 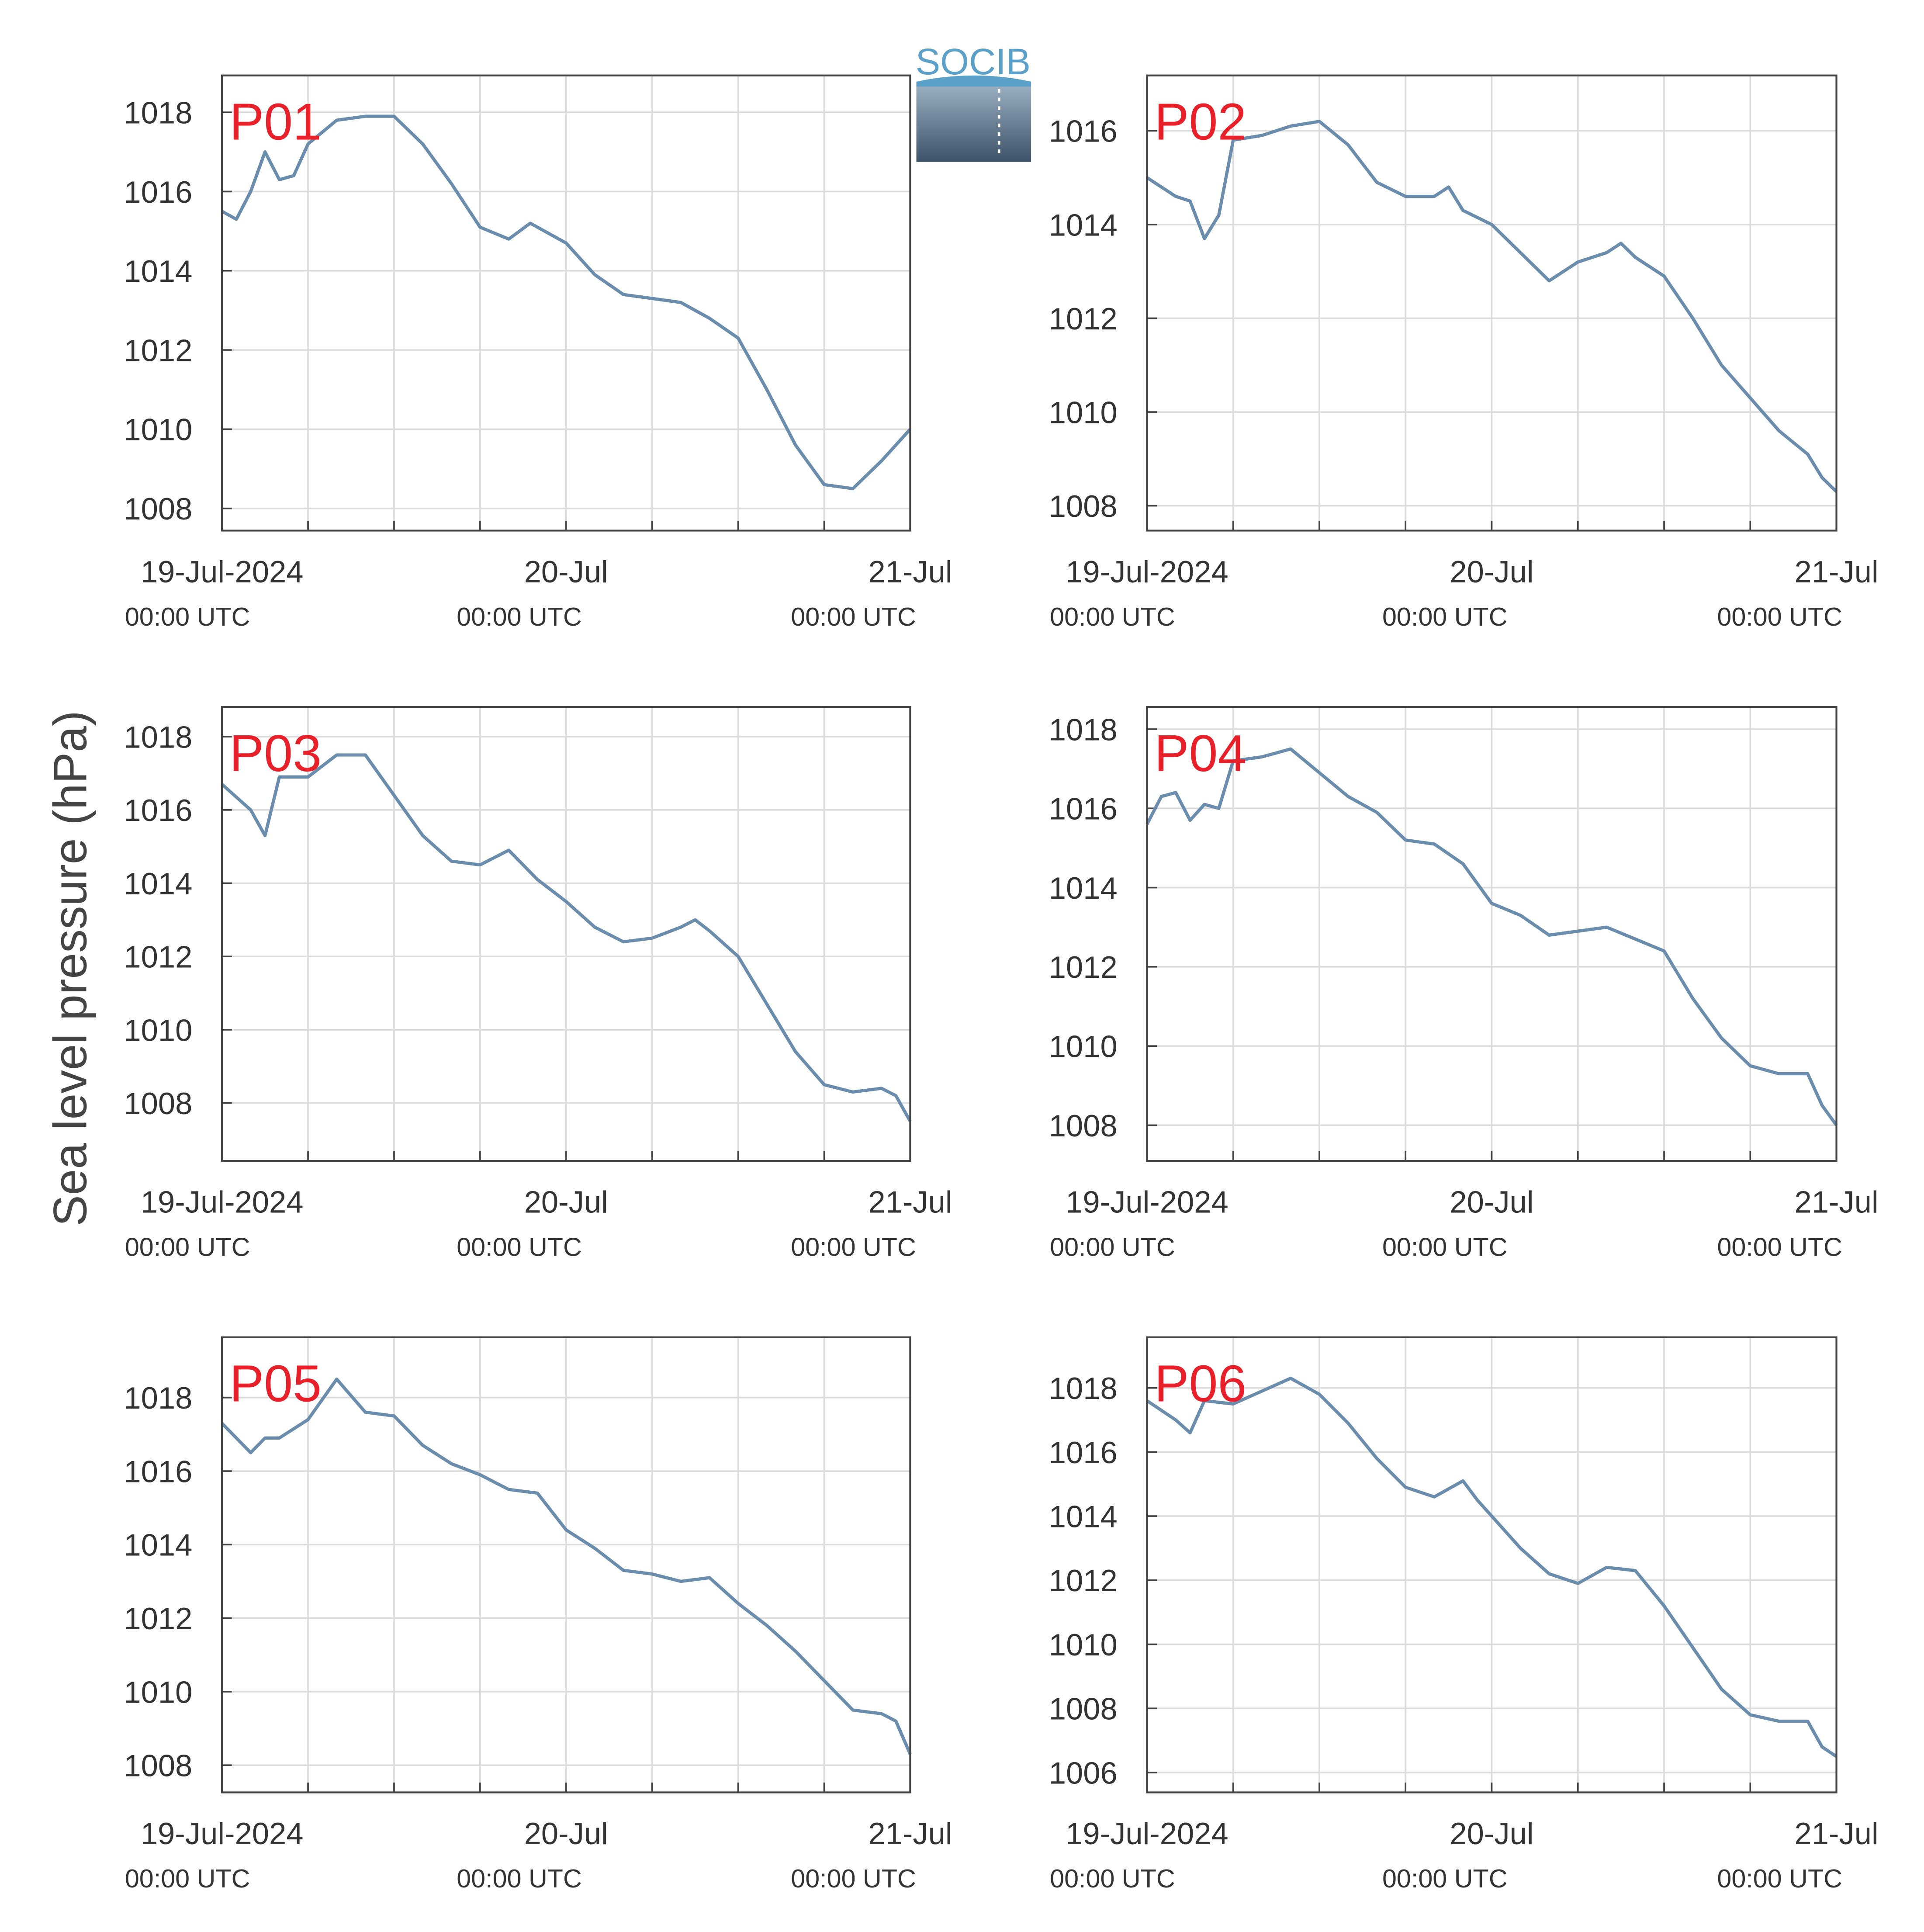 I want to click on logo: SOCIB, so click(x=973, y=101).